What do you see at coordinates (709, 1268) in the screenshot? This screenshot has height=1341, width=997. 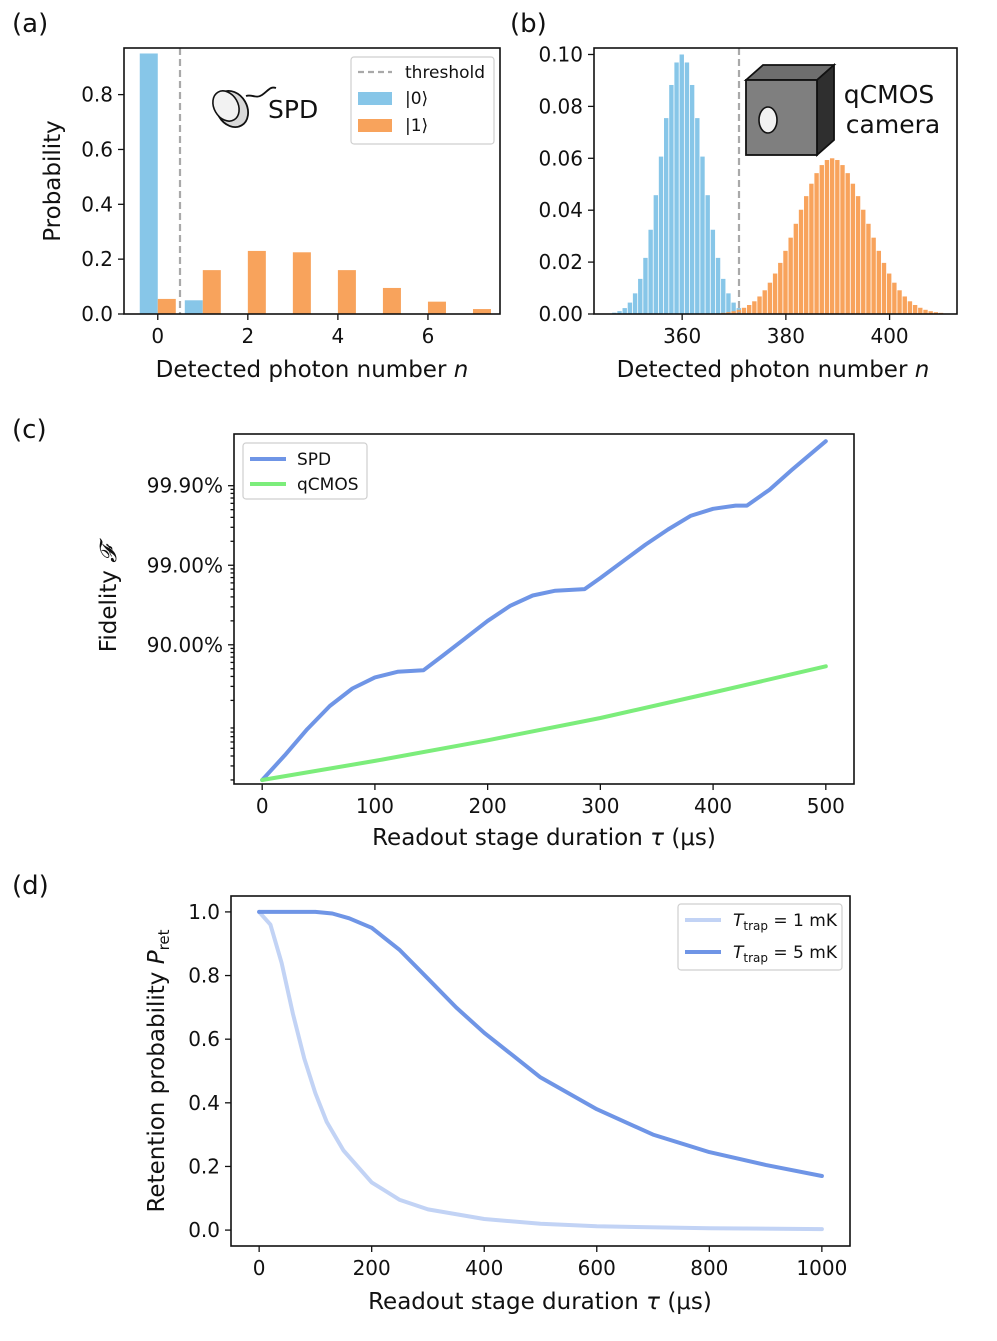 I see `panel-d-xtick-label: 800` at bounding box center [709, 1268].